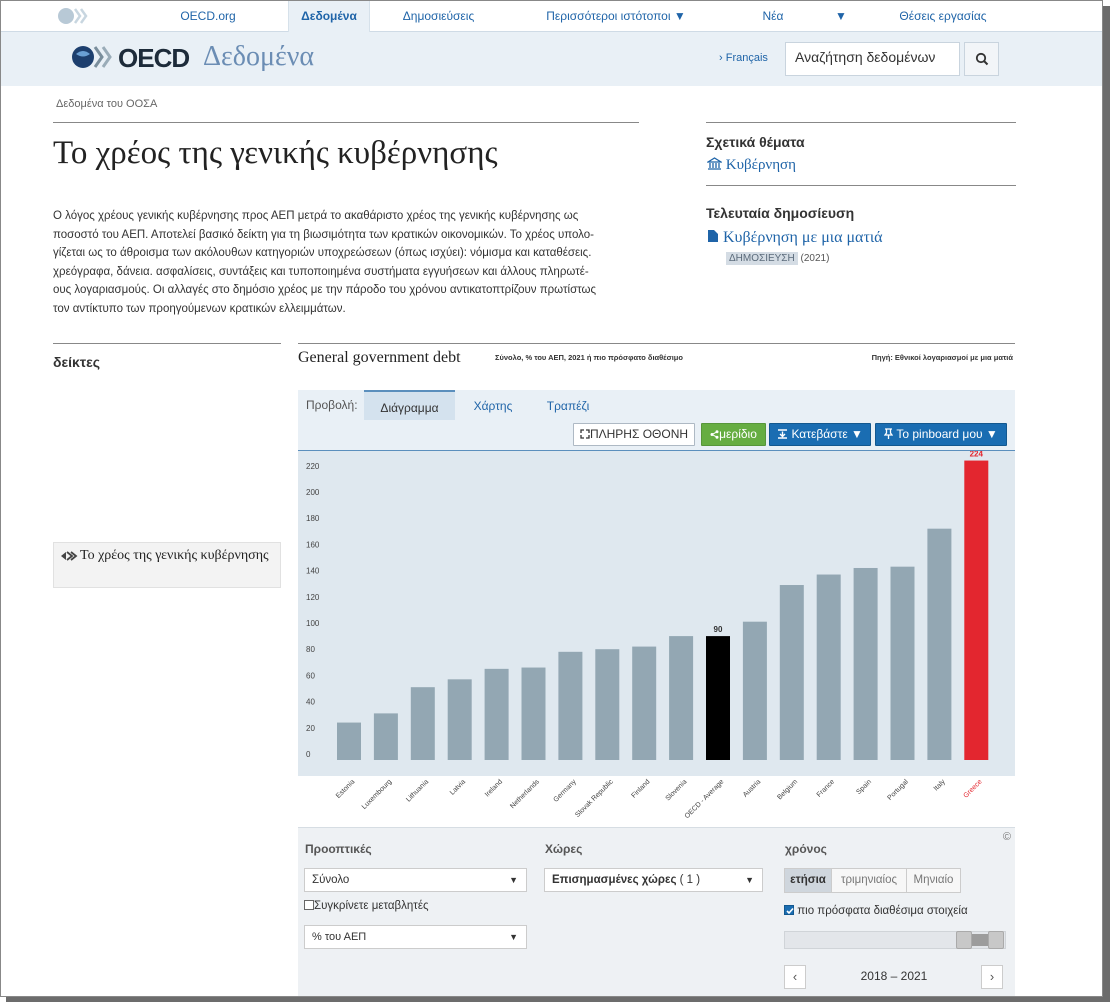 The image size is (1110, 1002). Describe the element at coordinates (329, 16) in the screenshot. I see `nav-data: Δεδομένα` at that location.